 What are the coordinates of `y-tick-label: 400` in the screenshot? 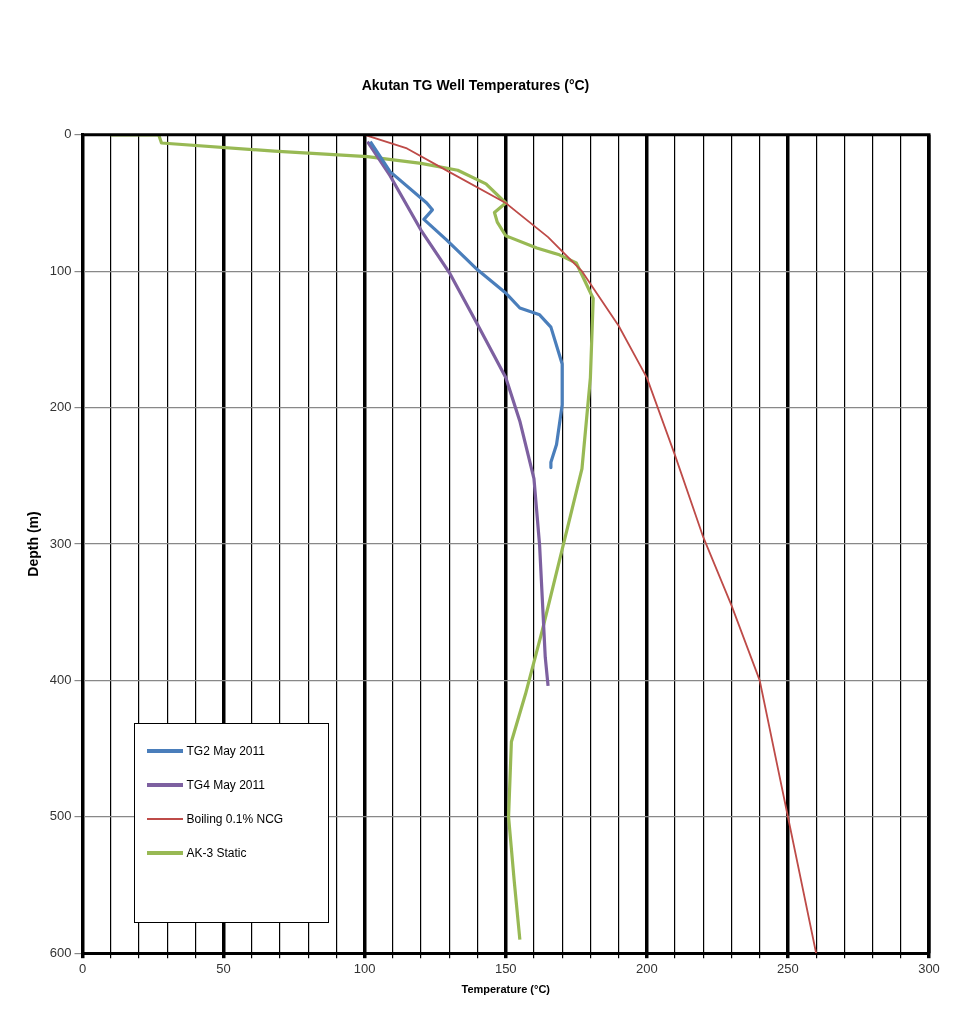 It's located at (60, 679).